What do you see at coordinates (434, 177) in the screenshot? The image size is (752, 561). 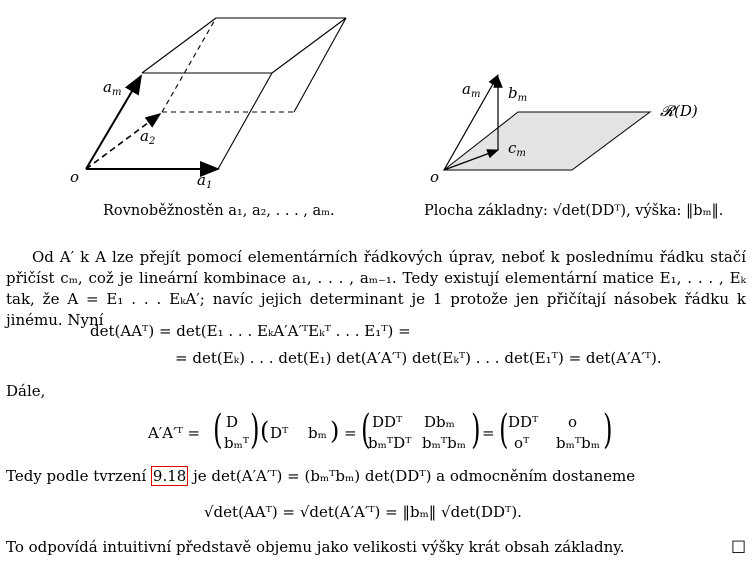 I see `label-o-right: o` at bounding box center [434, 177].